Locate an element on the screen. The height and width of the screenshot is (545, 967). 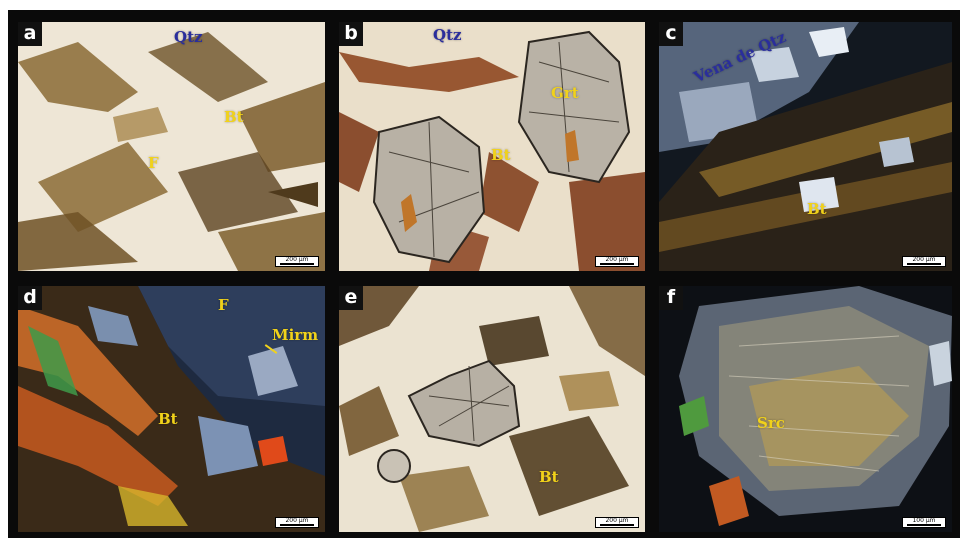
panel-c: c Vena de Qtz Bt 200 µm is located at coordinates (805, 146).